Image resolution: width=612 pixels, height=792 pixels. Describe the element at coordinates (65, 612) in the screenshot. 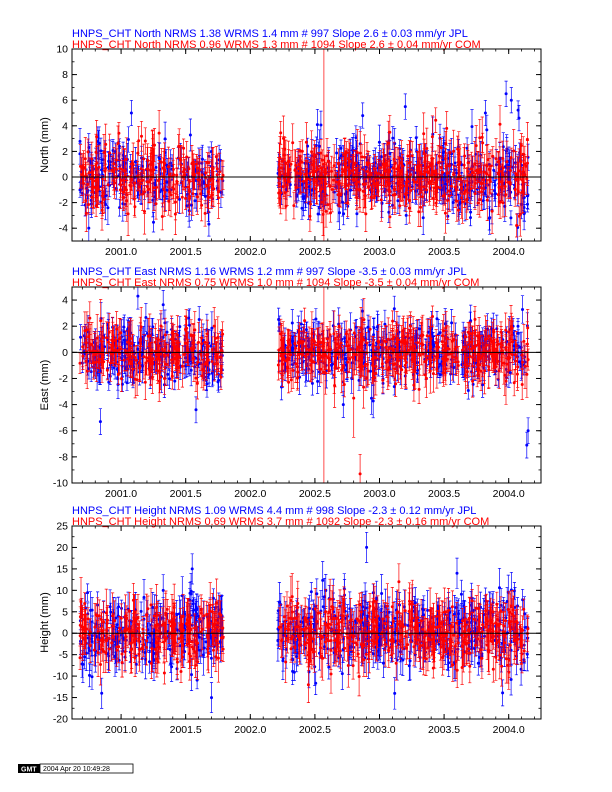

I see `y-tick-label: 5` at that location.